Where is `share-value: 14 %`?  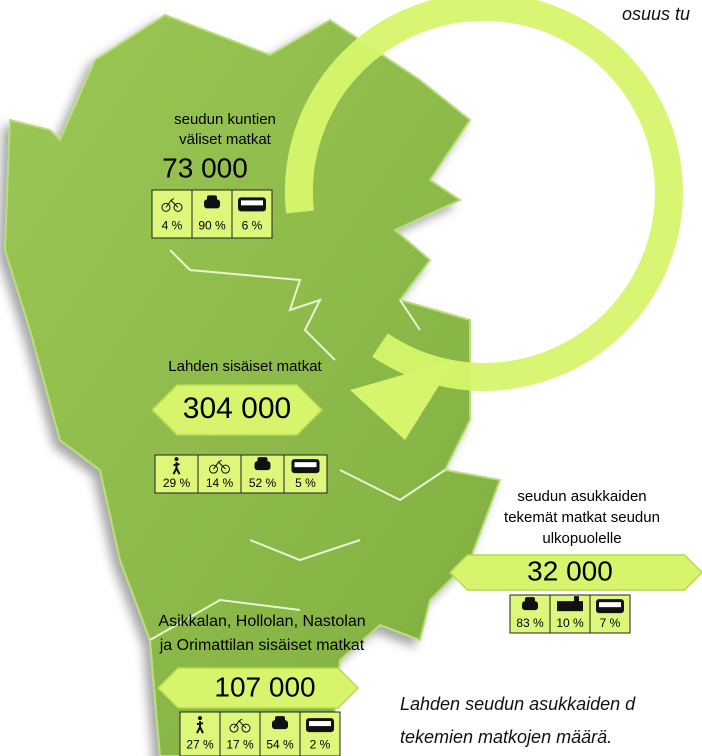
share-value: 14 % is located at coordinates (220, 483).